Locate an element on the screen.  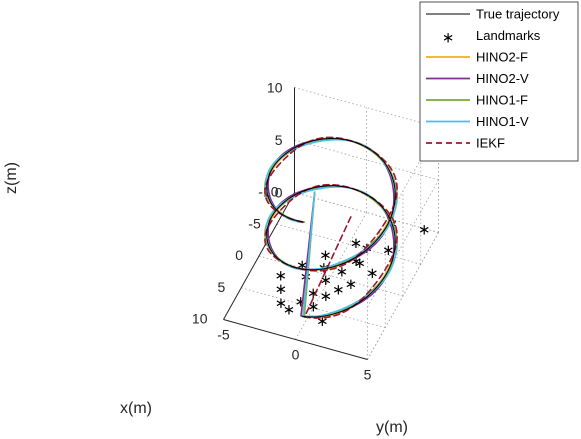
series-layer is located at coordinates (331, 227).